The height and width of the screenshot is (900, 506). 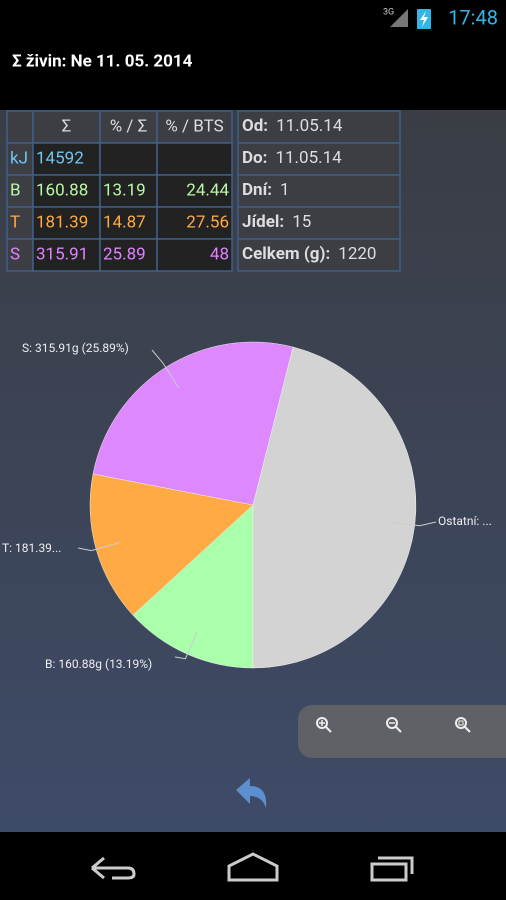 What do you see at coordinates (392, 869) in the screenshot?
I see `nav-recents` at bounding box center [392, 869].